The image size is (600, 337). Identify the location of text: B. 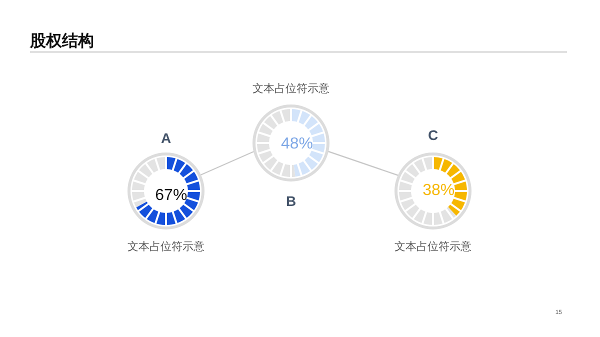
(291, 201).